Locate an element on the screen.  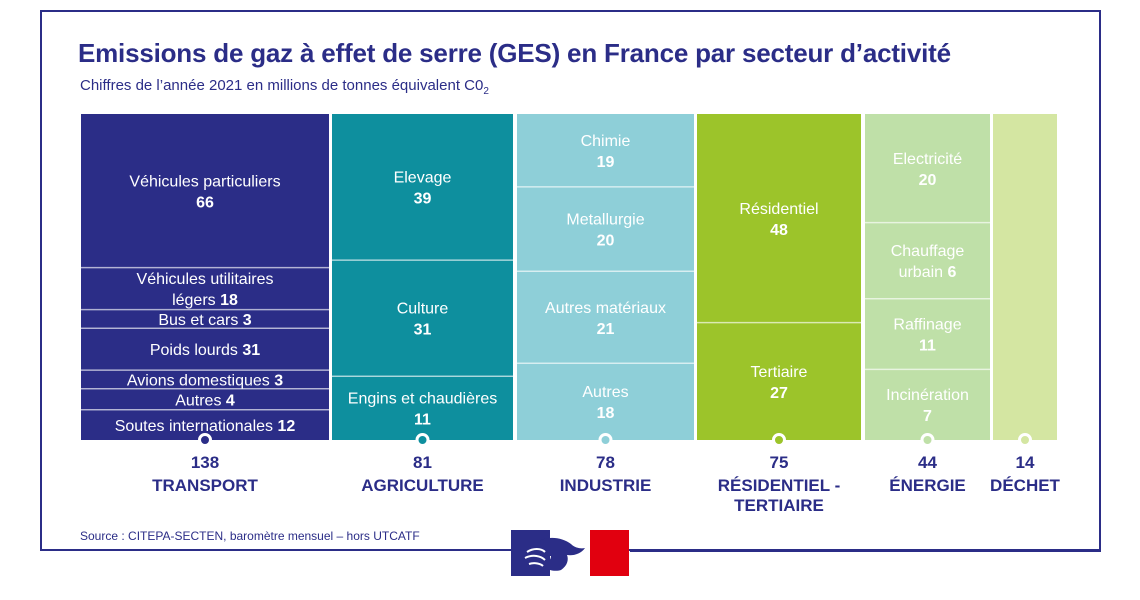
segment-label-text: Véhicules particuliers is located at coordinates (204, 181).